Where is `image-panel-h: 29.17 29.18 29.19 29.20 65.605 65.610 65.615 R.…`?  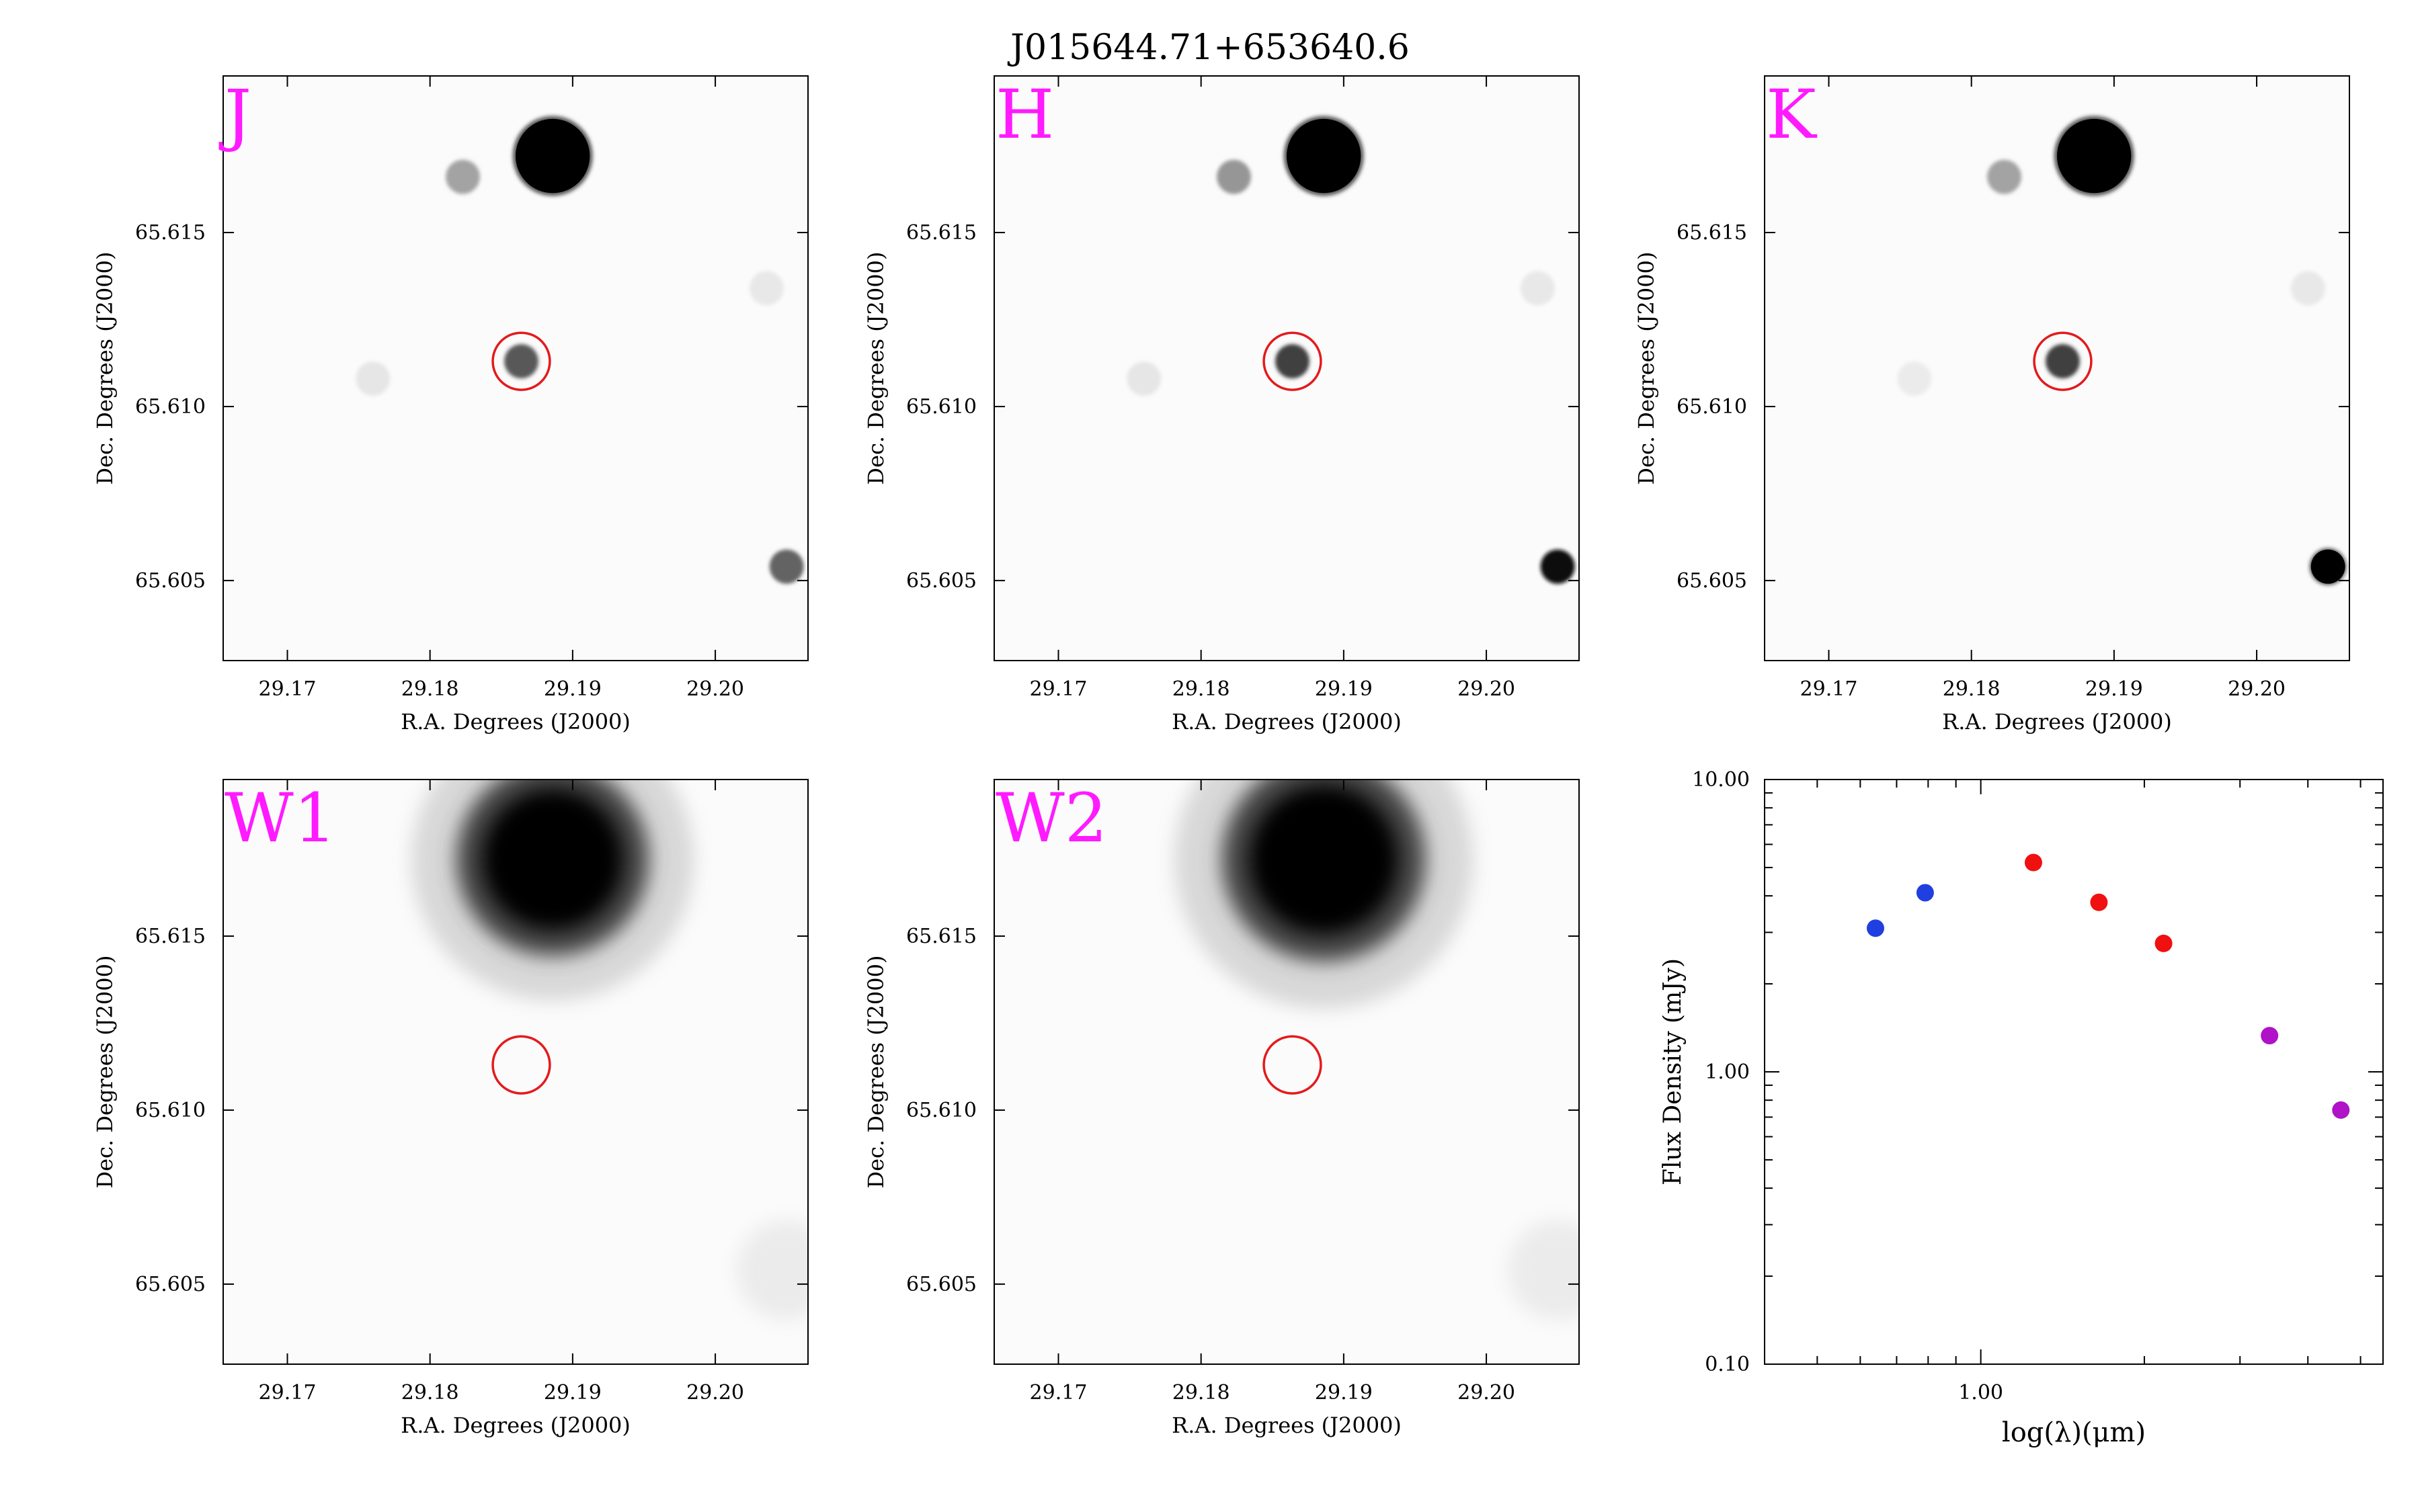
image-panel-h: 29.17 29.18 29.19 29.20 65.605 65.610 65.615 R.… is located at coordinates (1221, 405).